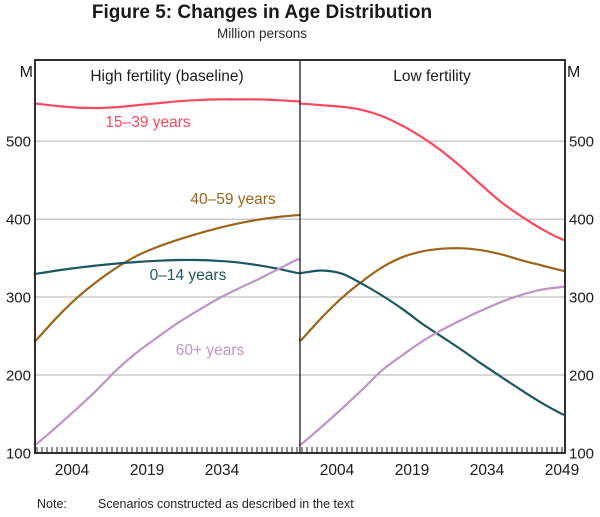  What do you see at coordinates (167, 104) in the screenshot?
I see `line-high-fertility-baseline--15-39-years` at bounding box center [167, 104].